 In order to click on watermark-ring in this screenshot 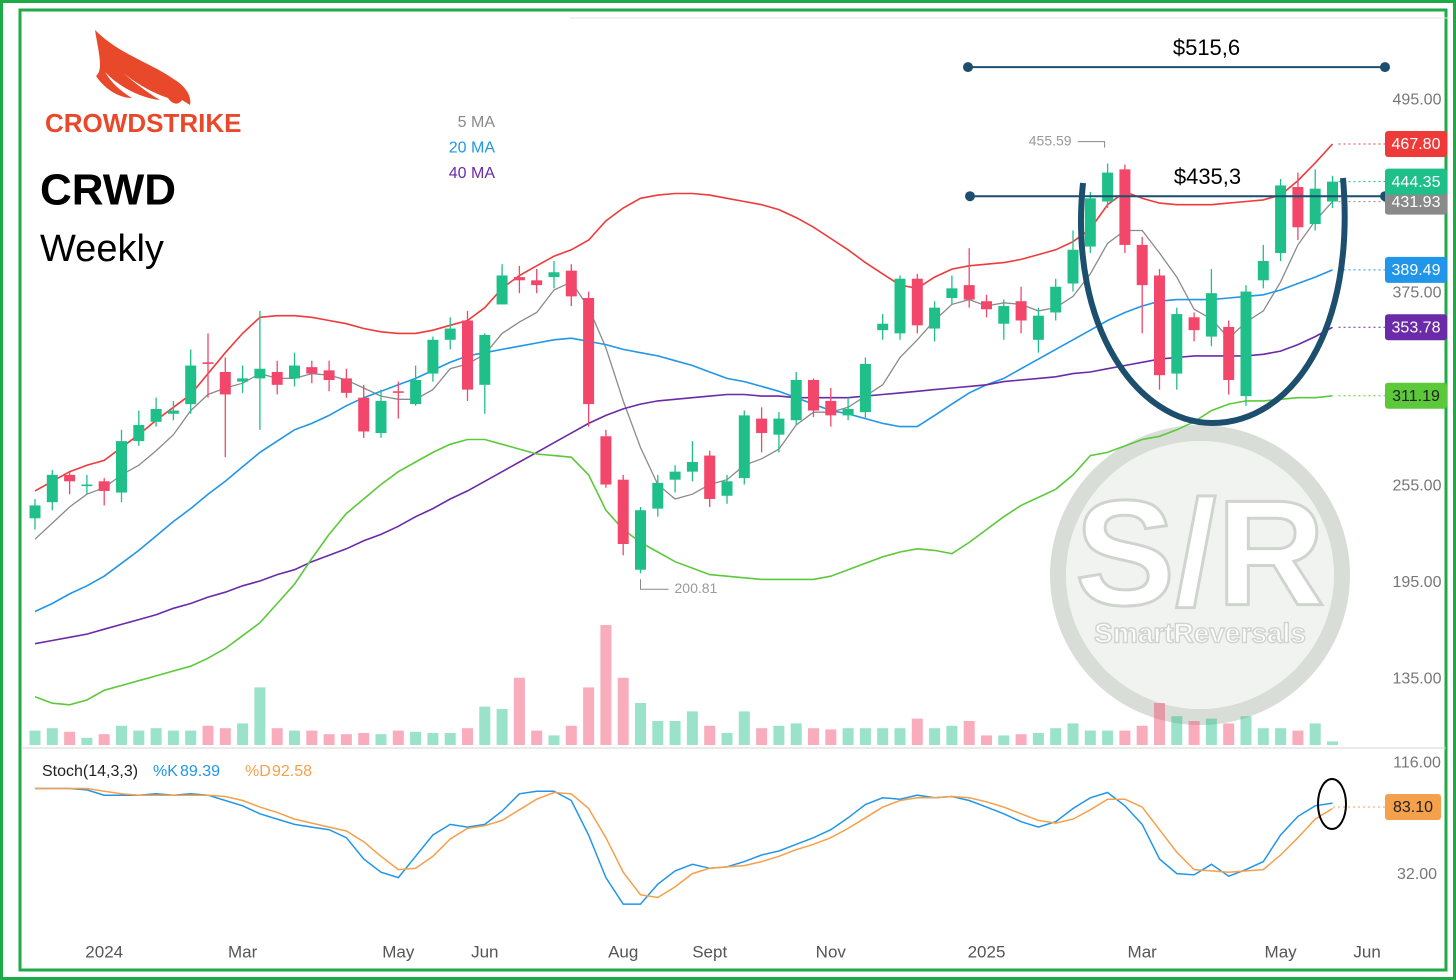, I will do `click(1200, 575)`.